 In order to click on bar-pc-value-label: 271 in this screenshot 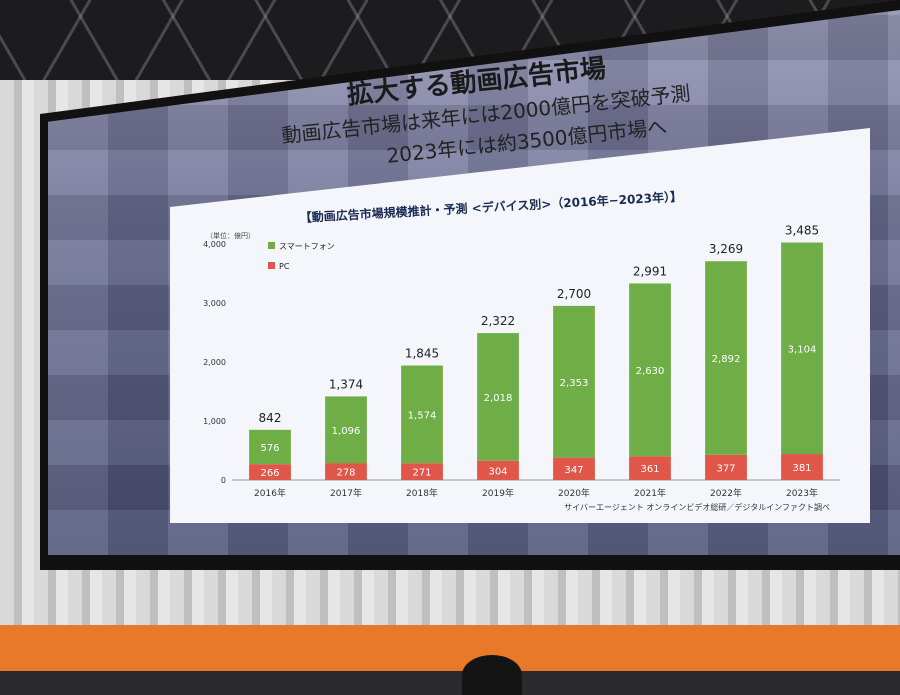, I will do `click(421, 473)`.